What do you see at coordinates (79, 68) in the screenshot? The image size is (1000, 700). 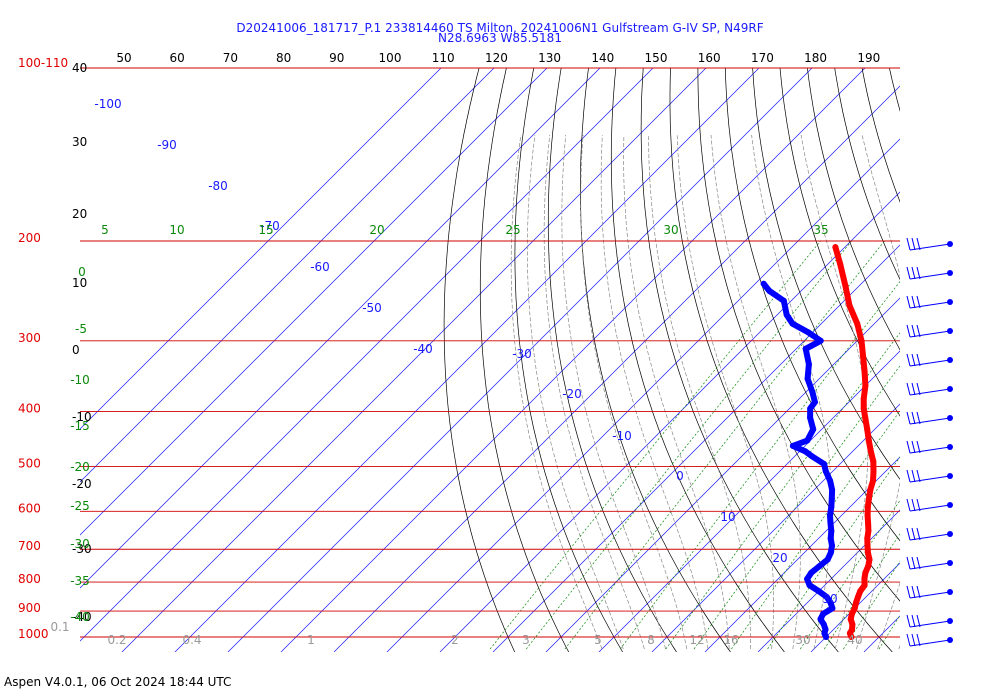 I see `left-temperature-label: 40` at bounding box center [79, 68].